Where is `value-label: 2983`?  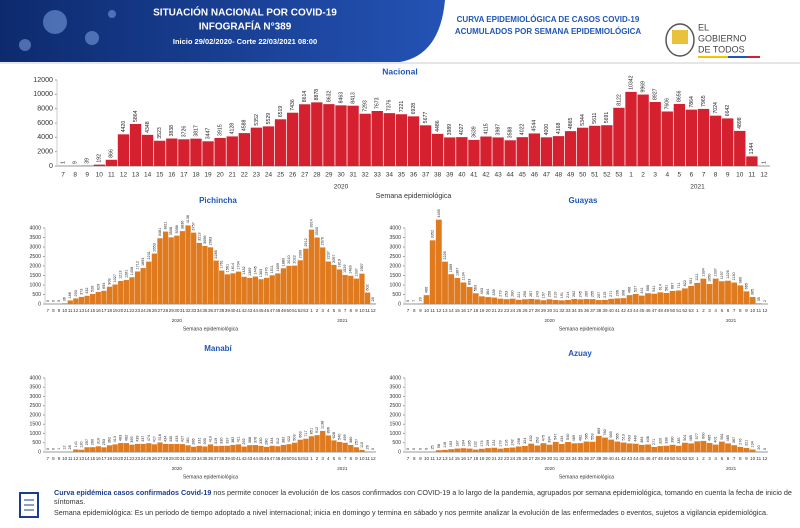
value-label: 2983 is located at coordinates (211, 241).